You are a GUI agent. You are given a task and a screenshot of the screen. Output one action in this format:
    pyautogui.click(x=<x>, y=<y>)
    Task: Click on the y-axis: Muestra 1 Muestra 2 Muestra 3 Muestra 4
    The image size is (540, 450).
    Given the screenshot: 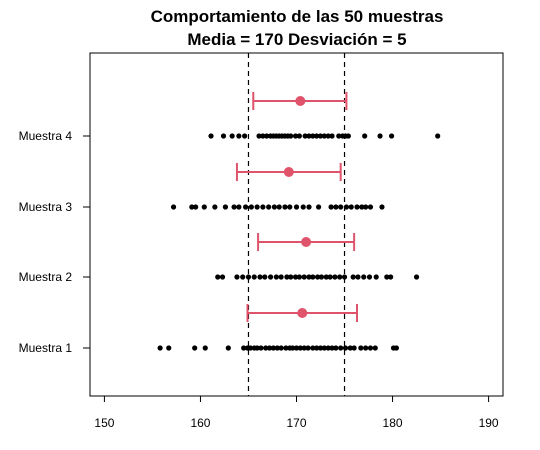 What is the action you would take?
    pyautogui.click(x=54, y=242)
    